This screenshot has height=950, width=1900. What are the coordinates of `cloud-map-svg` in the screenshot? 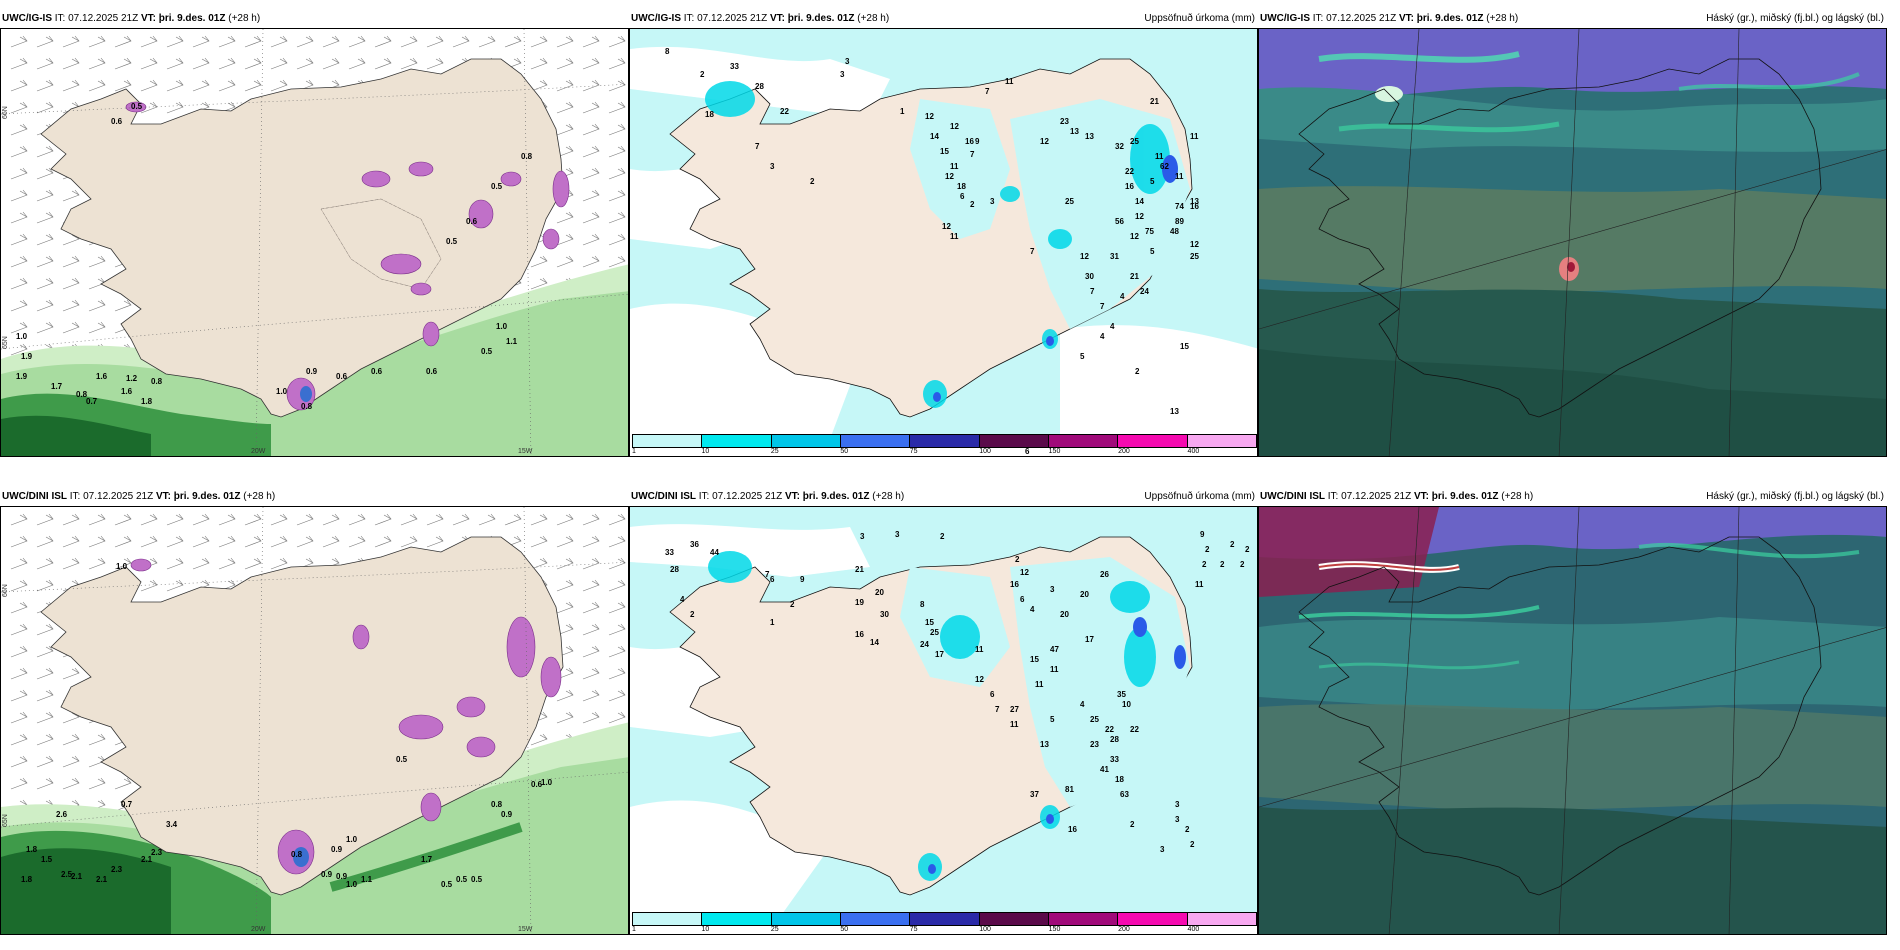 It's located at (1572, 720).